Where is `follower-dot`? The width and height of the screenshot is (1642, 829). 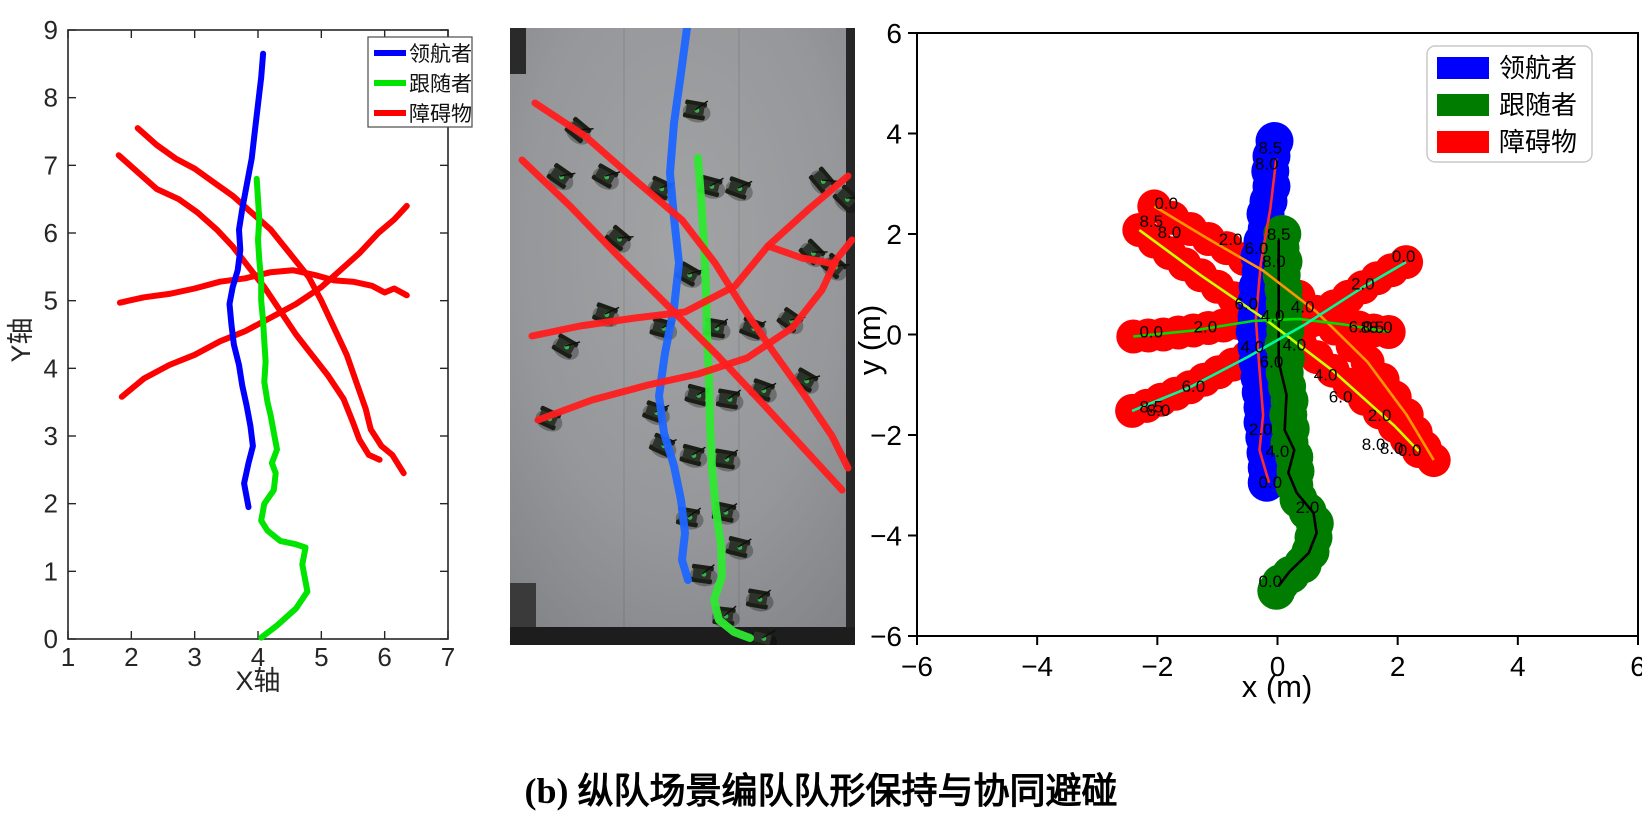
follower-dot is located at coordinates (1276, 590).